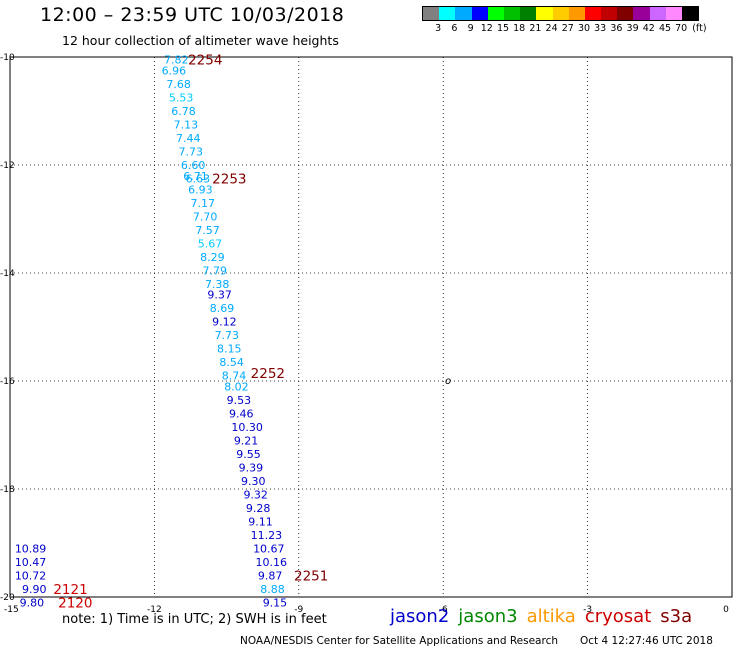 The height and width of the screenshot is (650, 740). Describe the element at coordinates (454, 28) in the screenshot. I see `legend-label: 6` at that location.